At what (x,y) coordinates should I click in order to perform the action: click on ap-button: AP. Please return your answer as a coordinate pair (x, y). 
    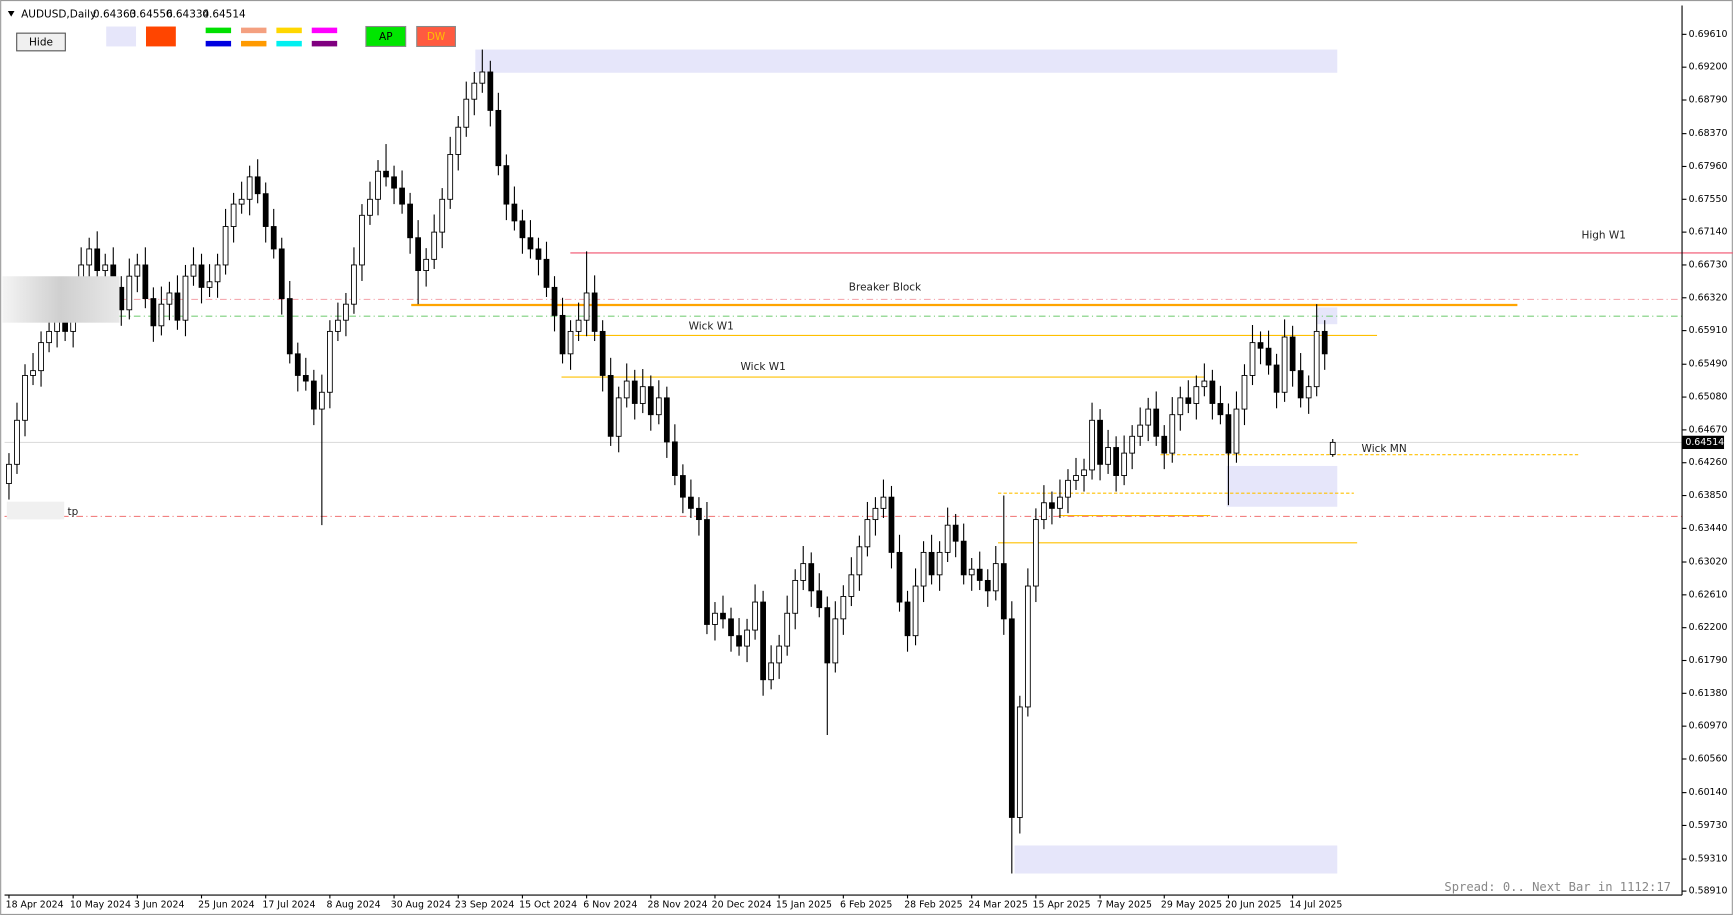
    Looking at the image, I should click on (386, 36).